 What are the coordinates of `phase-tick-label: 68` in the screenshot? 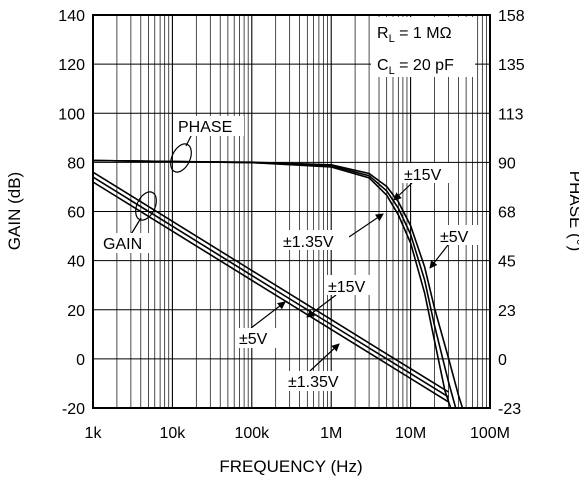 It's located at (507, 213).